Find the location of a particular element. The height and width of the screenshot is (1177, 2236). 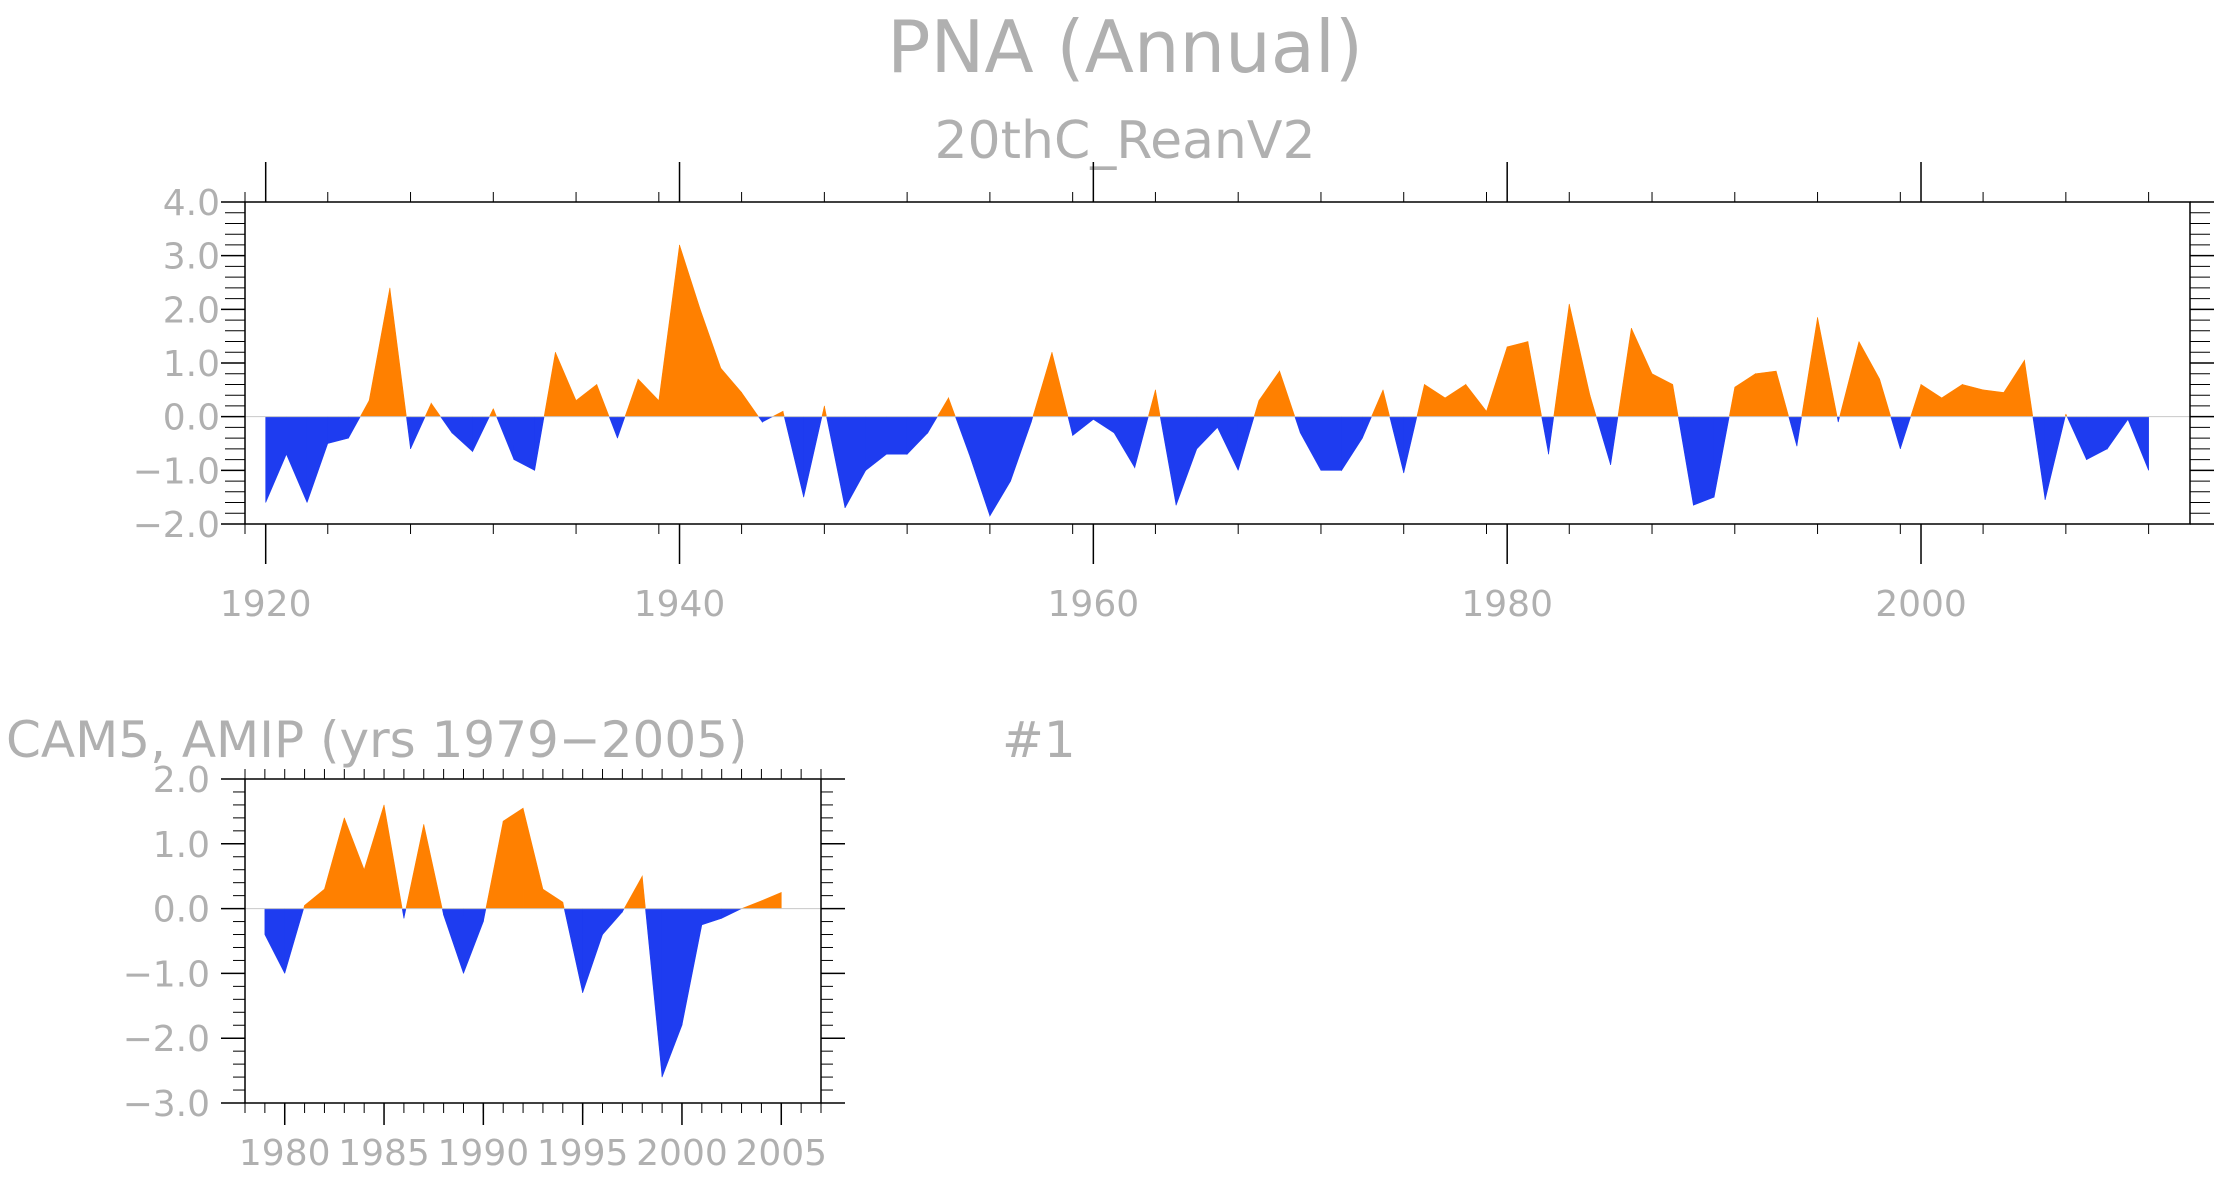

x-tick-label: 1995 is located at coordinates (583, 1153).